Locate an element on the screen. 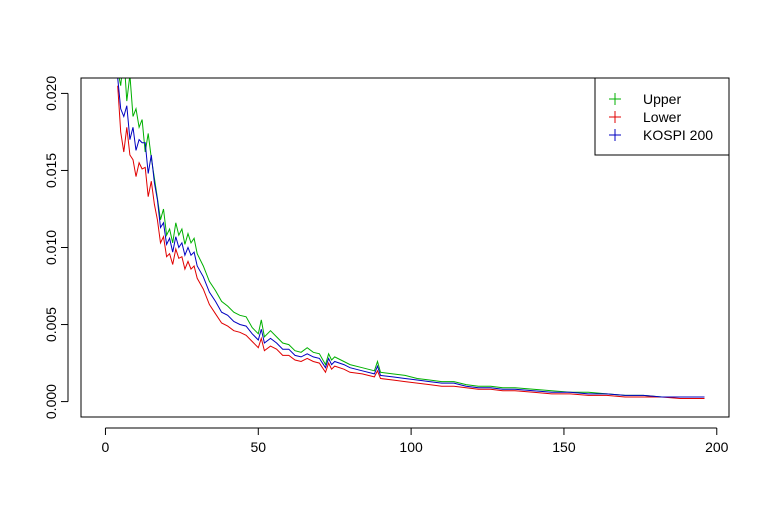 The width and height of the screenshot is (770, 515). x-axis: 0 50 100 150 200 is located at coordinates (415, 441).